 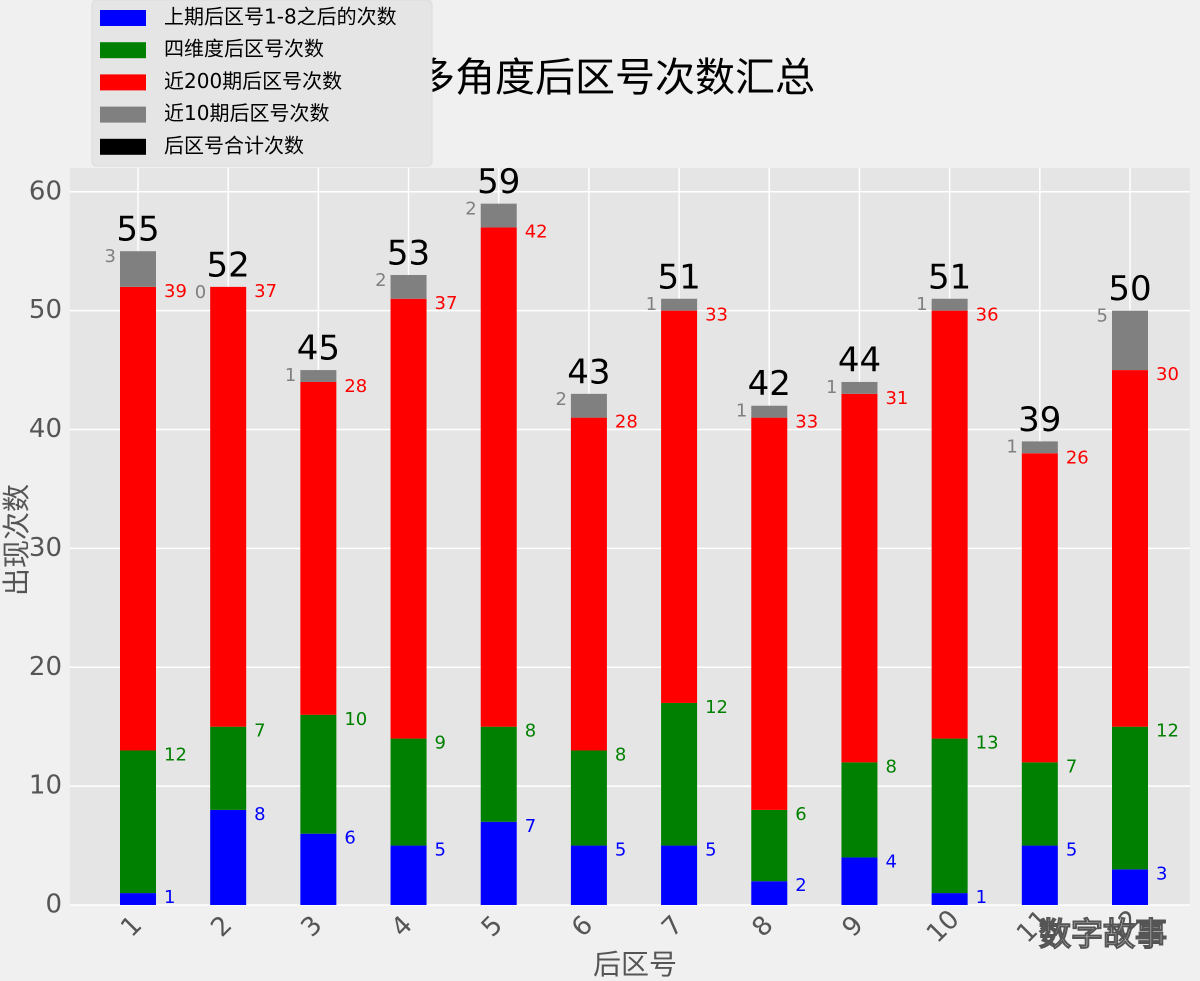 What do you see at coordinates (943, 926) in the screenshot?
I see `x-tick-label: 10` at bounding box center [943, 926].